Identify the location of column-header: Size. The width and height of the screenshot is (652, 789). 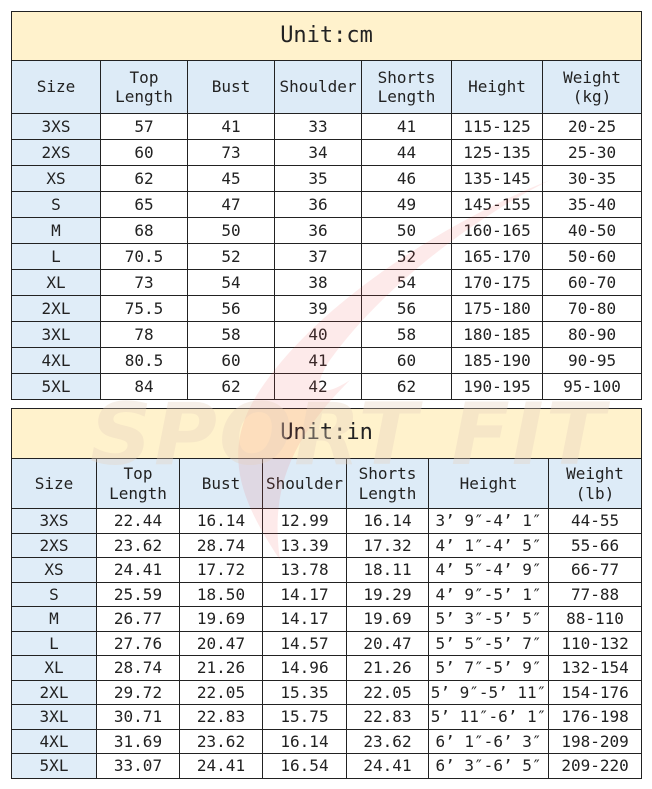
(56, 87).